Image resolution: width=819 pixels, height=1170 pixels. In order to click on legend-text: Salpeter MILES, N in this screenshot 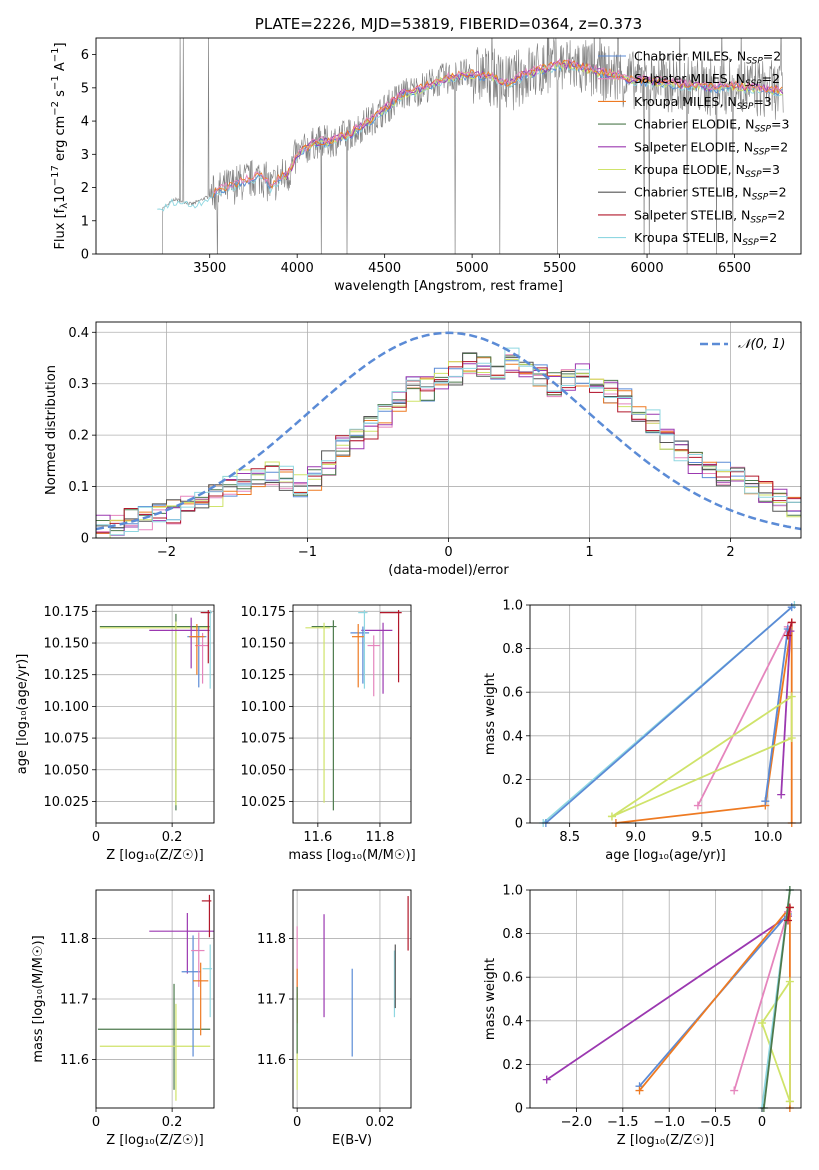, I will do `click(689, 78)`.